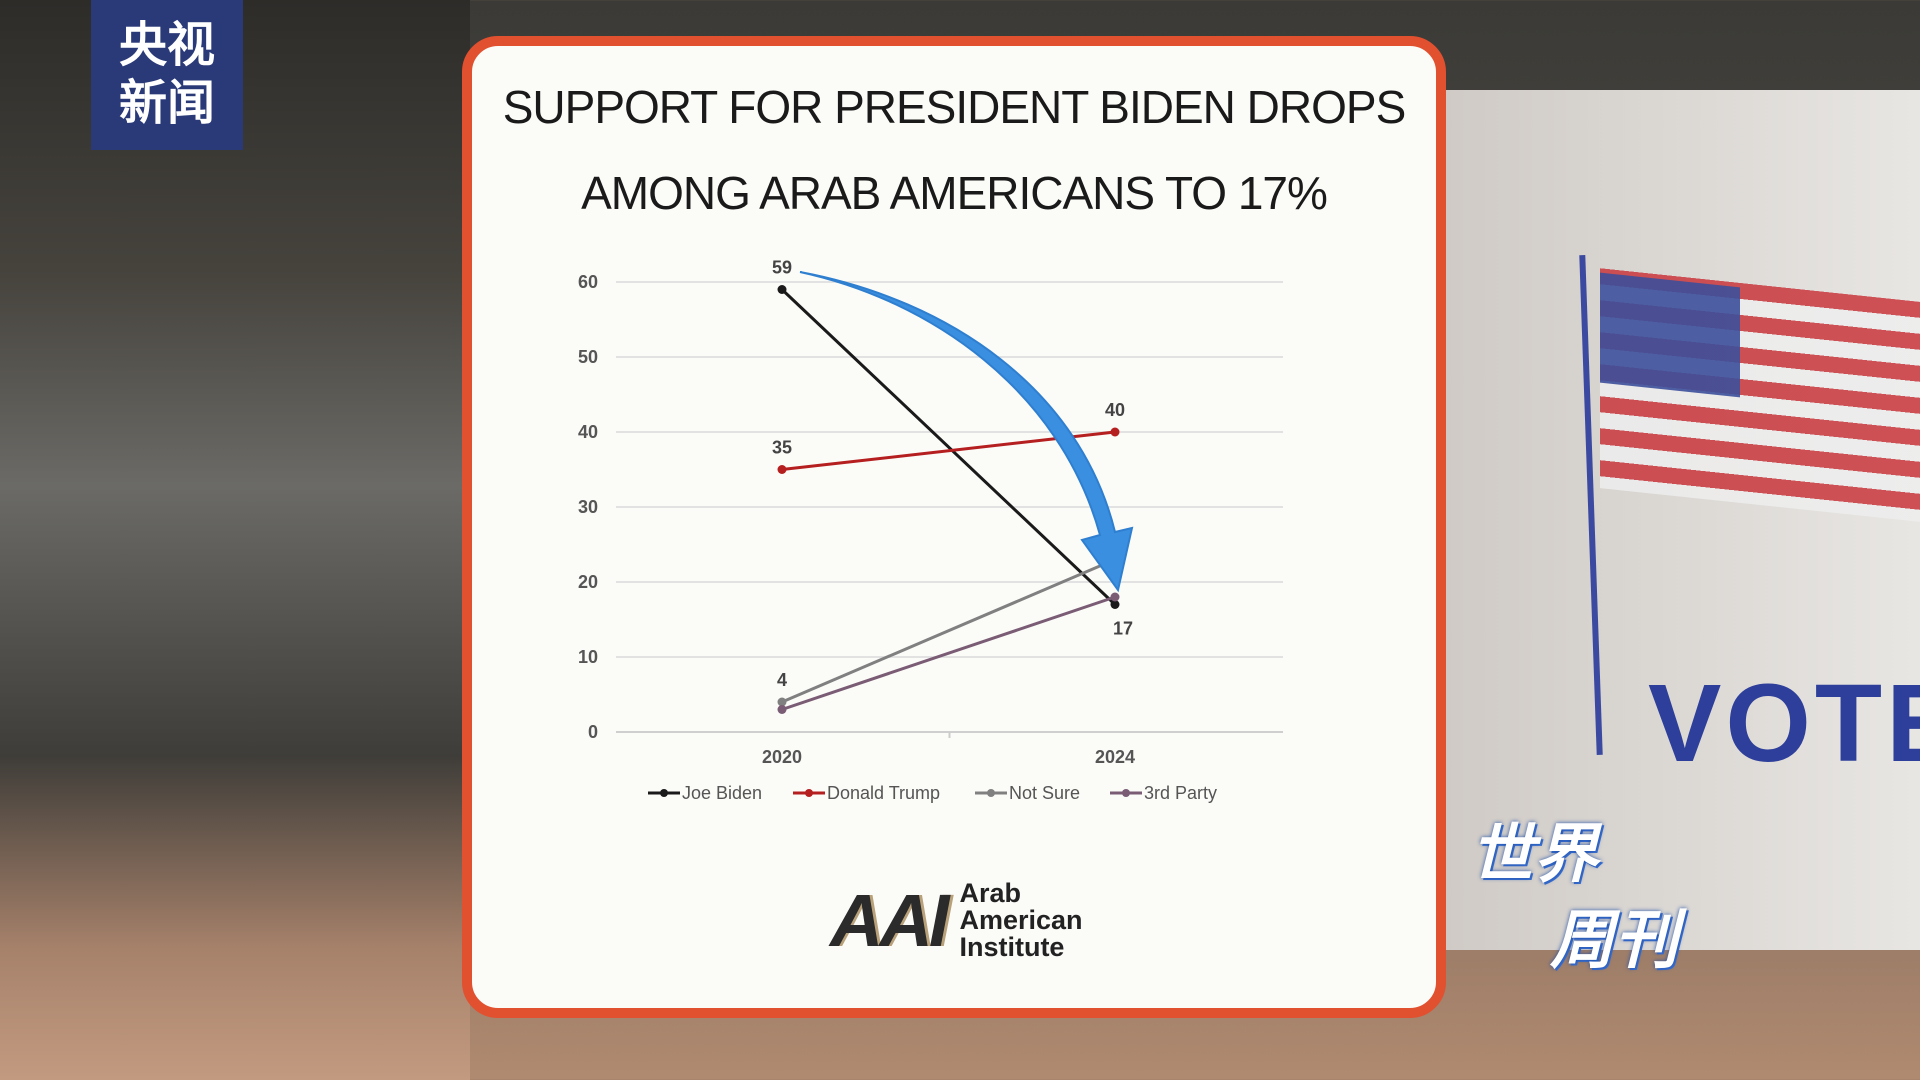 The image size is (1920, 1080). Describe the element at coordinates (588, 282) in the screenshot. I see `y-tick-label: 60` at that location.